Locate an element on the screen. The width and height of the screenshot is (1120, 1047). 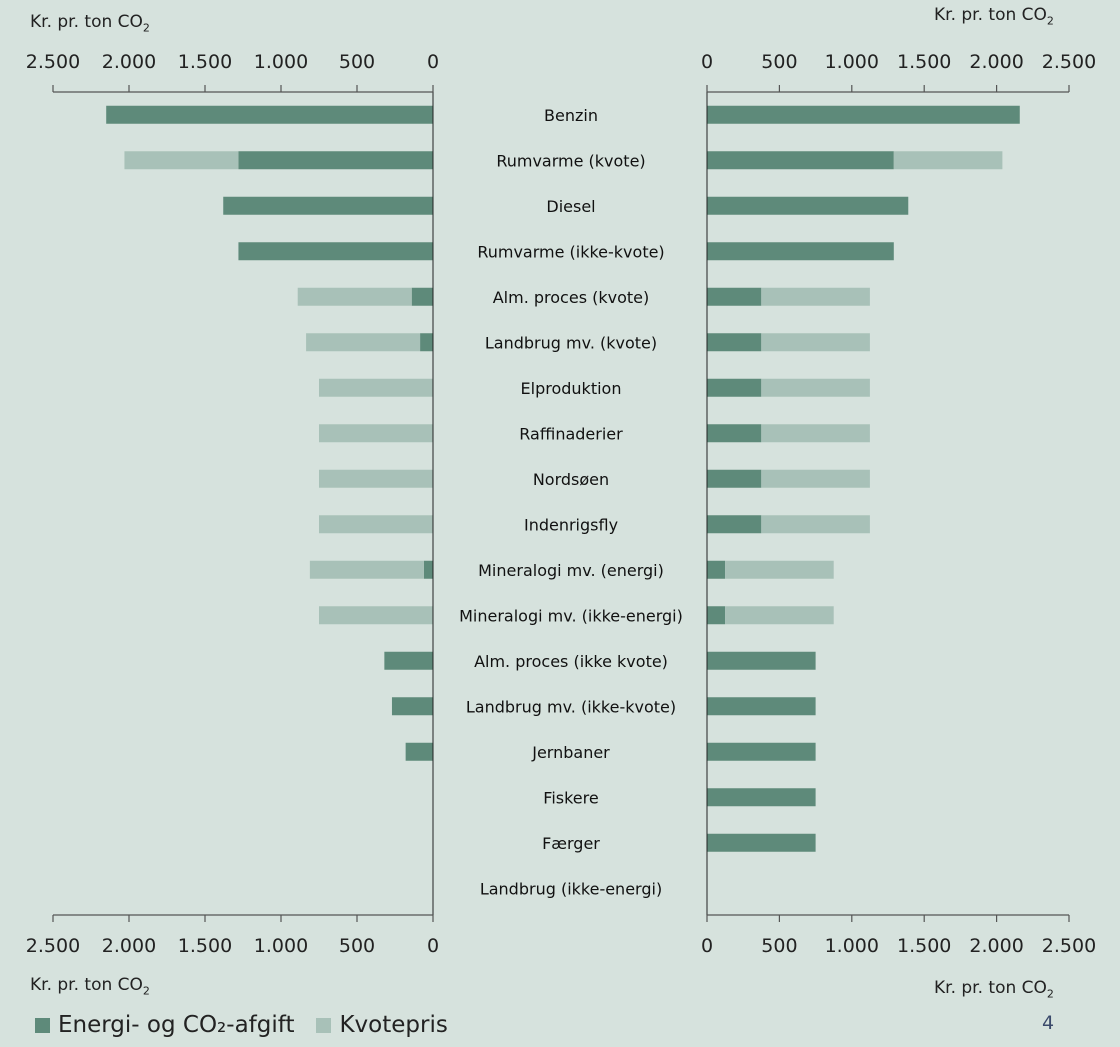
left-bottom-tick-label: 2.500 is located at coordinates (53, 946).